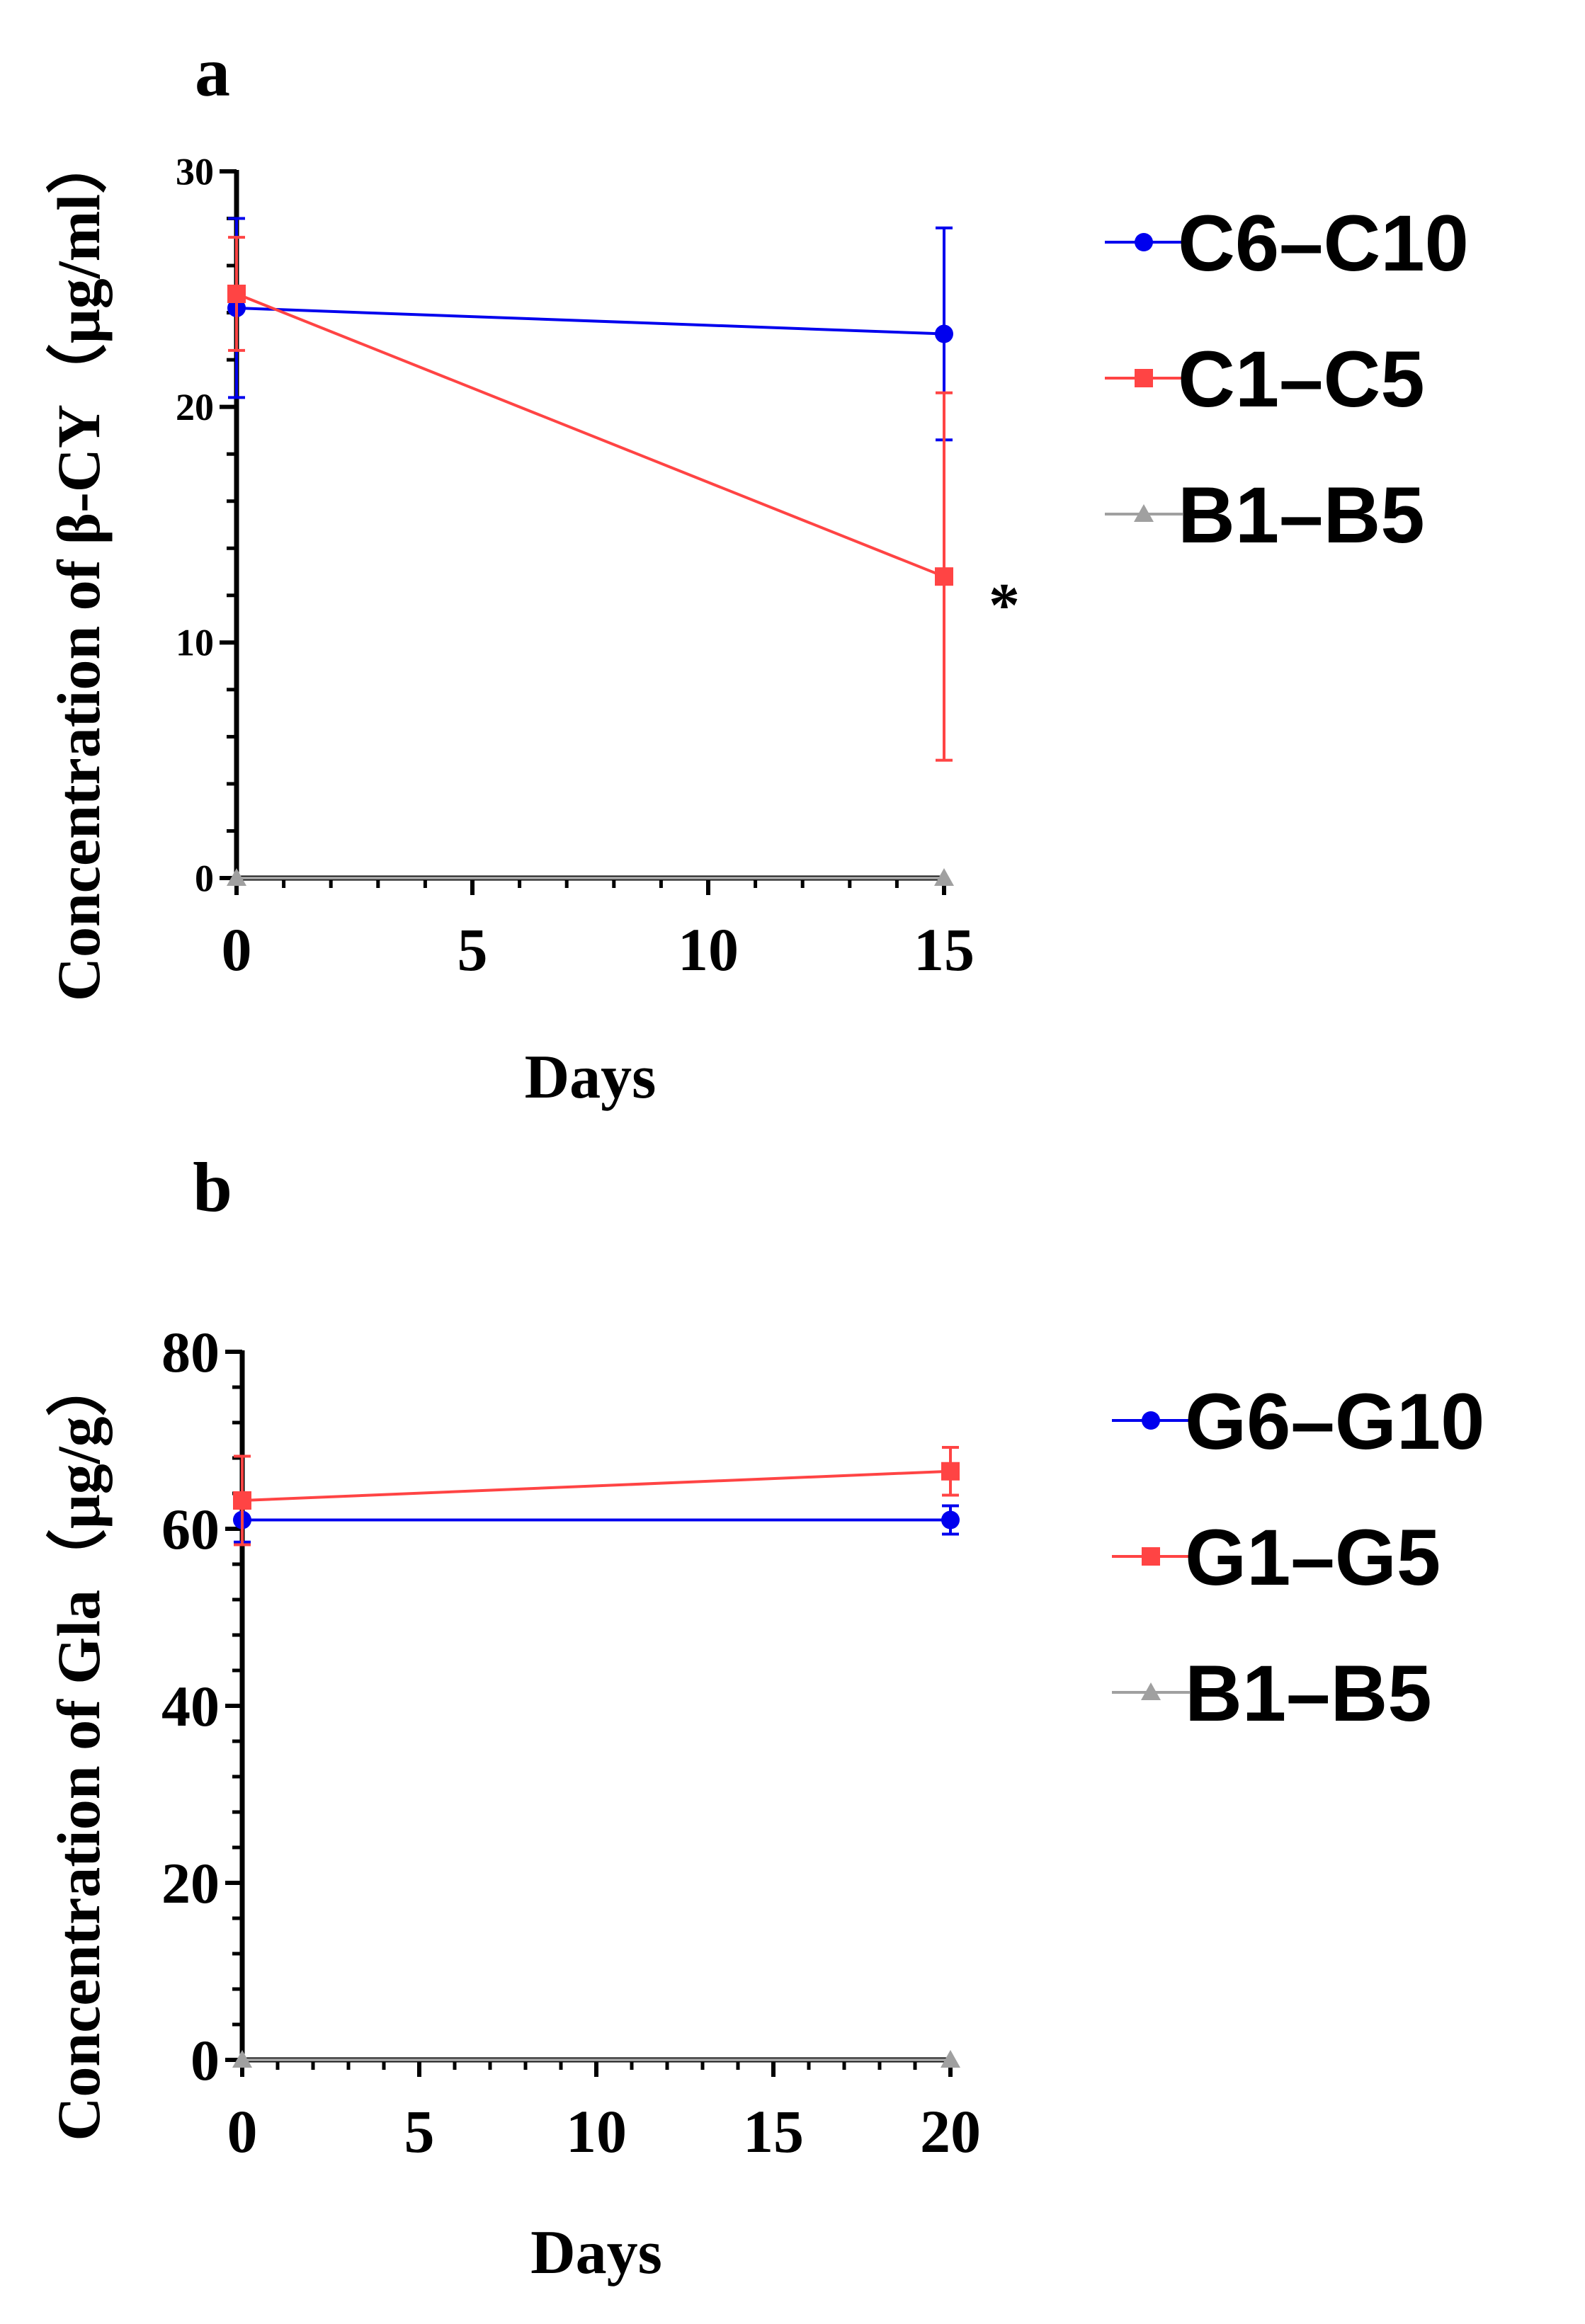 Image resolution: width=1585 pixels, height=2324 pixels. Describe the element at coordinates (195, 171) in the screenshot. I see `y-tick-label: 30` at that location.